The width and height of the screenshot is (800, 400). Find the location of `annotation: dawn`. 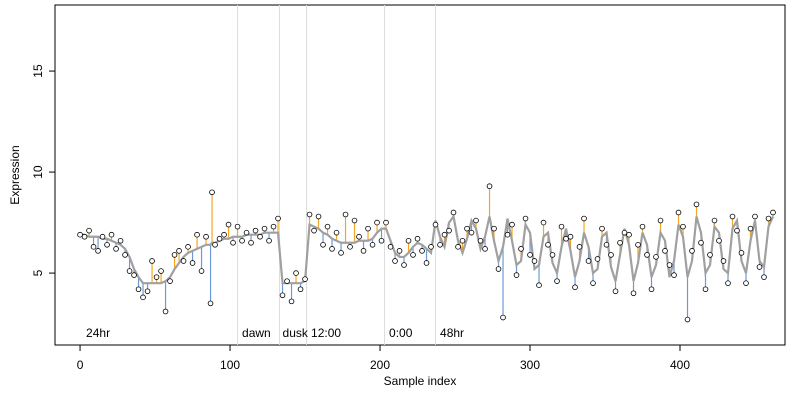

annotation: dawn is located at coordinates (256, 333).